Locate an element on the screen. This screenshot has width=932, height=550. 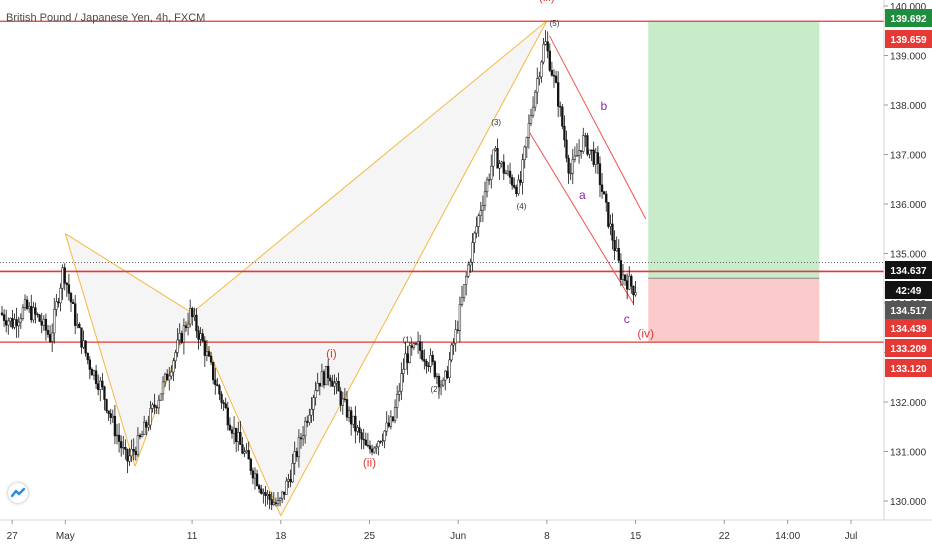
harmonic-leg-XA is located at coordinates (100, 350).